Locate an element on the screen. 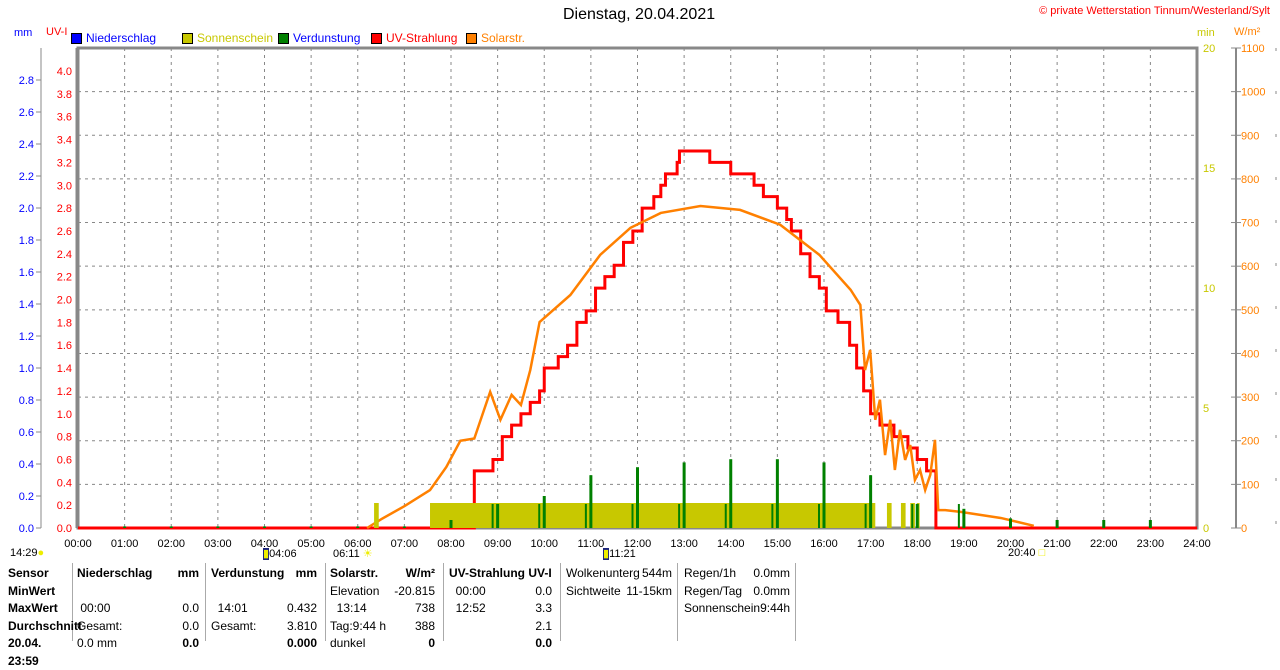  uv-tick-label: 2.0 is located at coordinates (64, 301).